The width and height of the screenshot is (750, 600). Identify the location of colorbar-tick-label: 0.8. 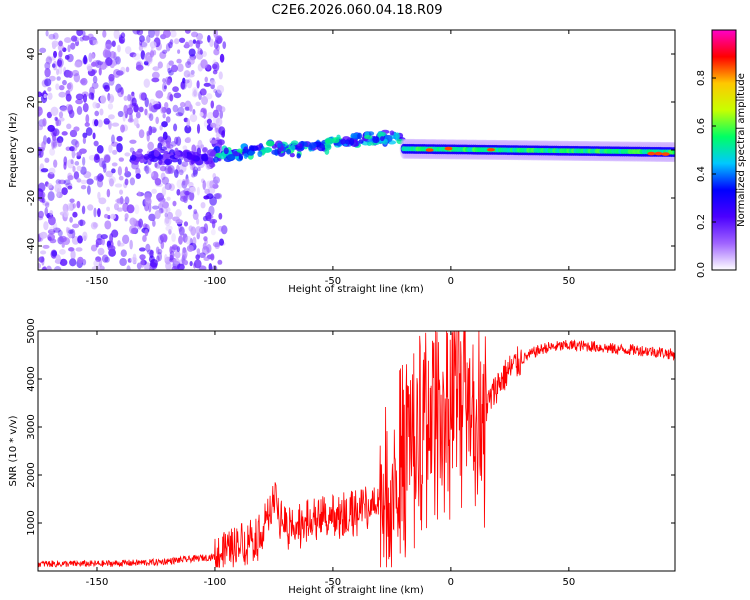
(701, 78).